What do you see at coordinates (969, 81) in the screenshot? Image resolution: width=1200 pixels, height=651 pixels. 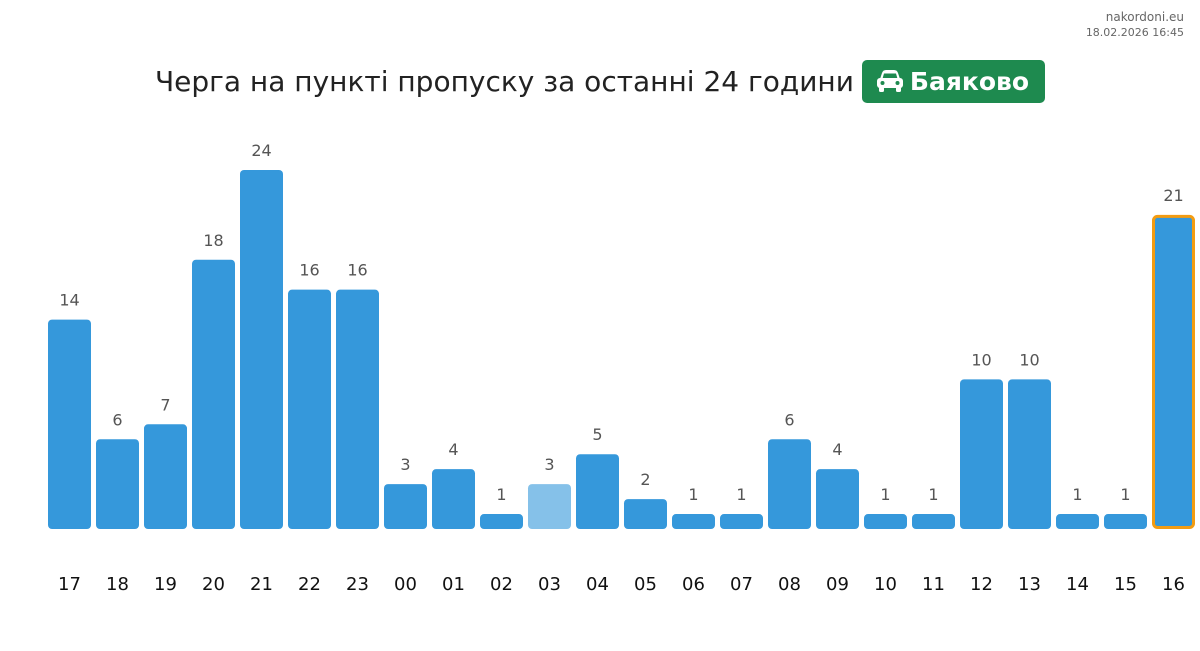 I see `checkpoint-name: Баяково` at bounding box center [969, 81].